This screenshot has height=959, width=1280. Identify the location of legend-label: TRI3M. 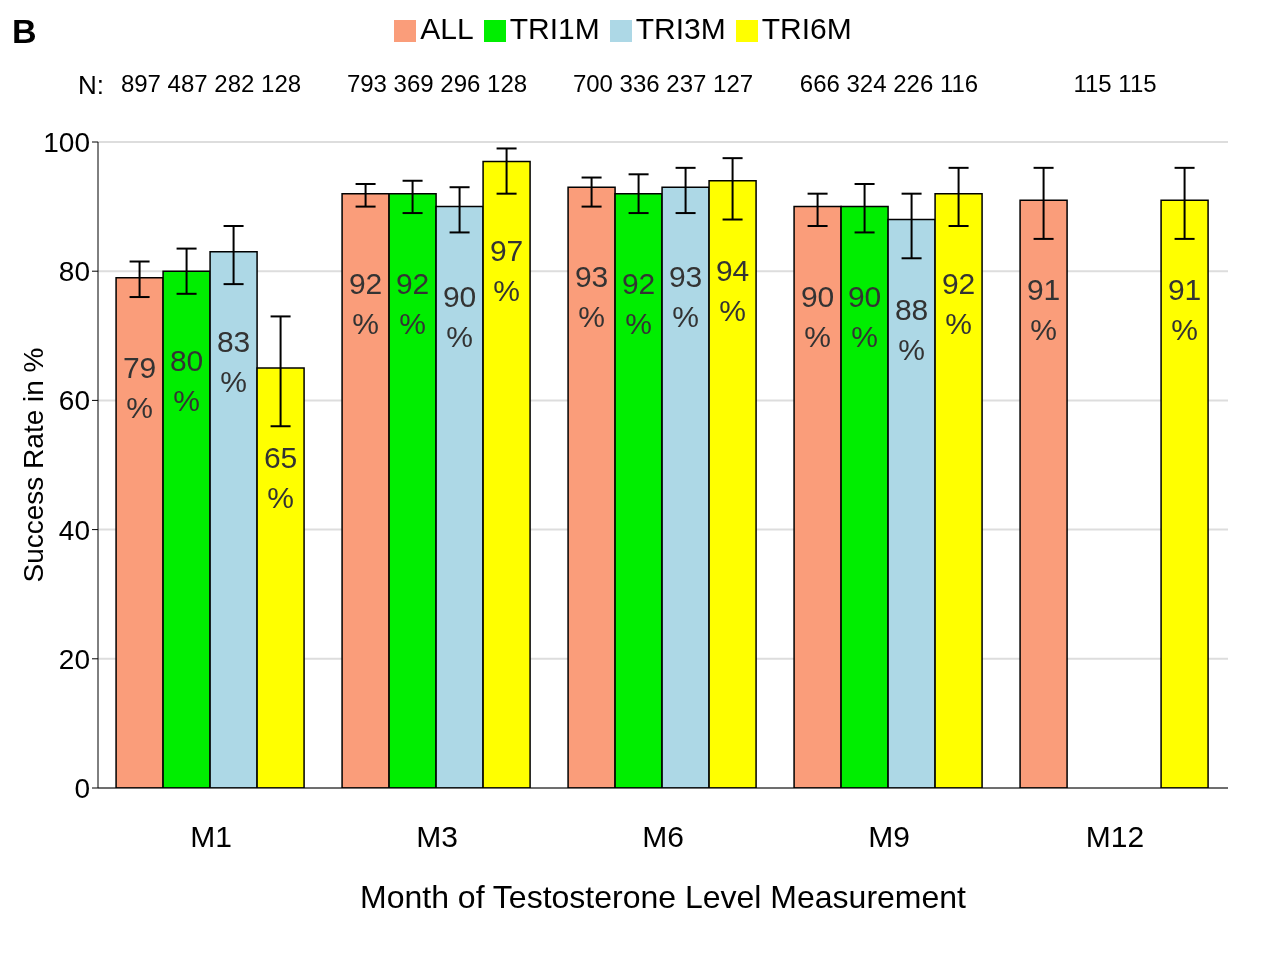
(680, 28).